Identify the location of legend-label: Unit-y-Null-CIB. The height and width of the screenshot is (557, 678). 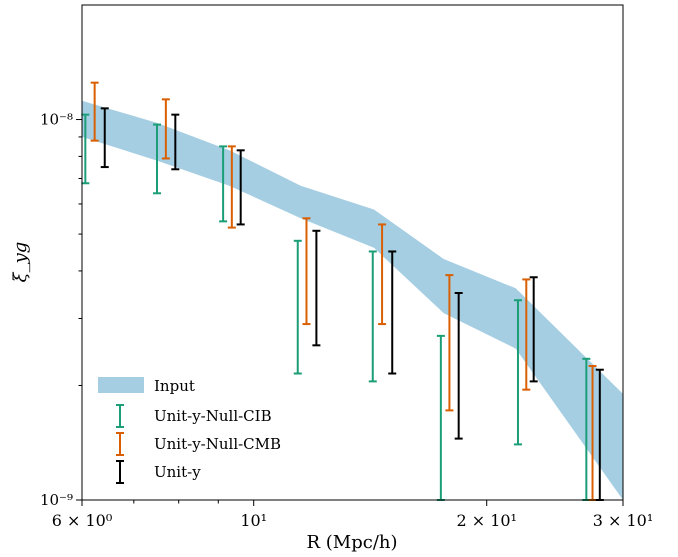
(213, 416).